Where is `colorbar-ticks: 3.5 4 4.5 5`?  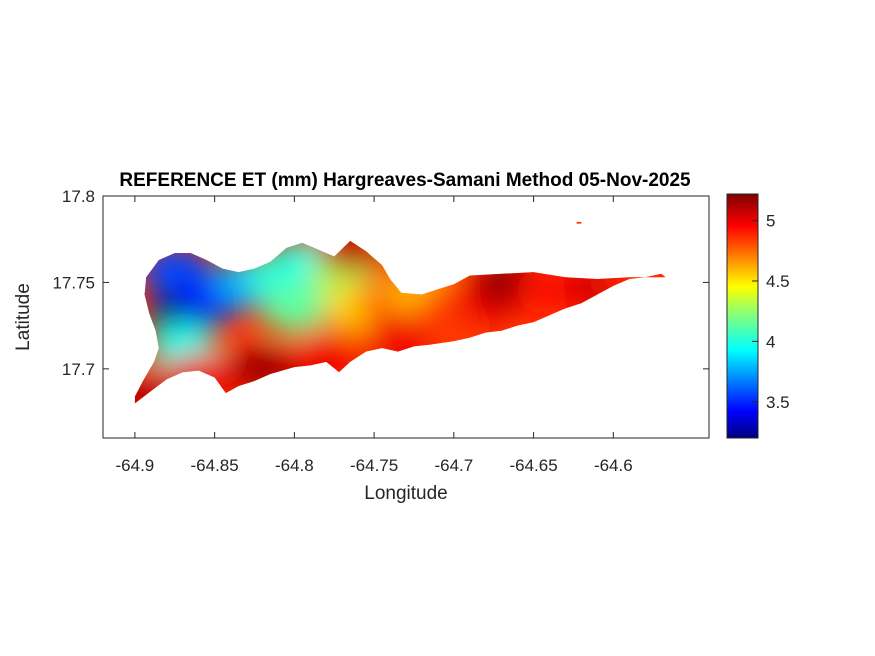
colorbar-ticks: 3.5 4 4.5 5 is located at coordinates (771, 312).